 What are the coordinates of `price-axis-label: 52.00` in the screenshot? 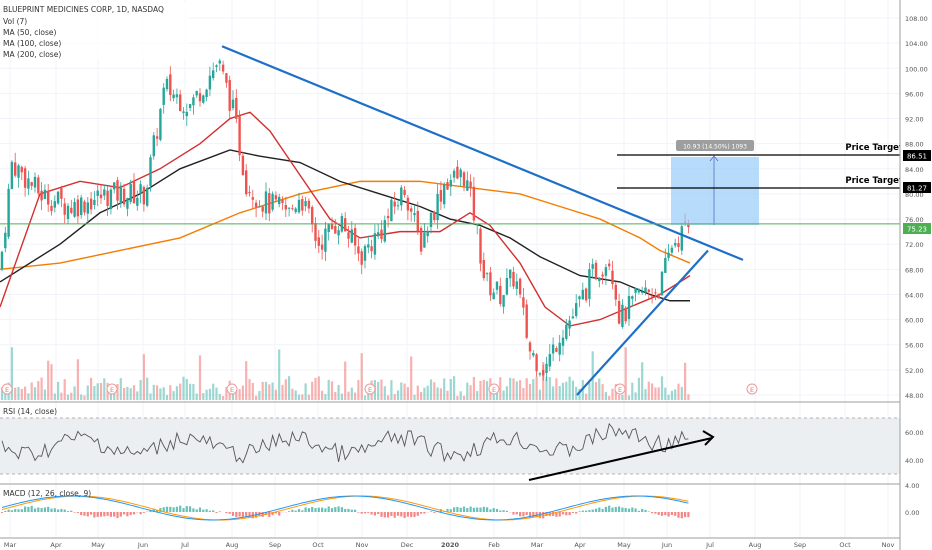 It's located at (914, 371).